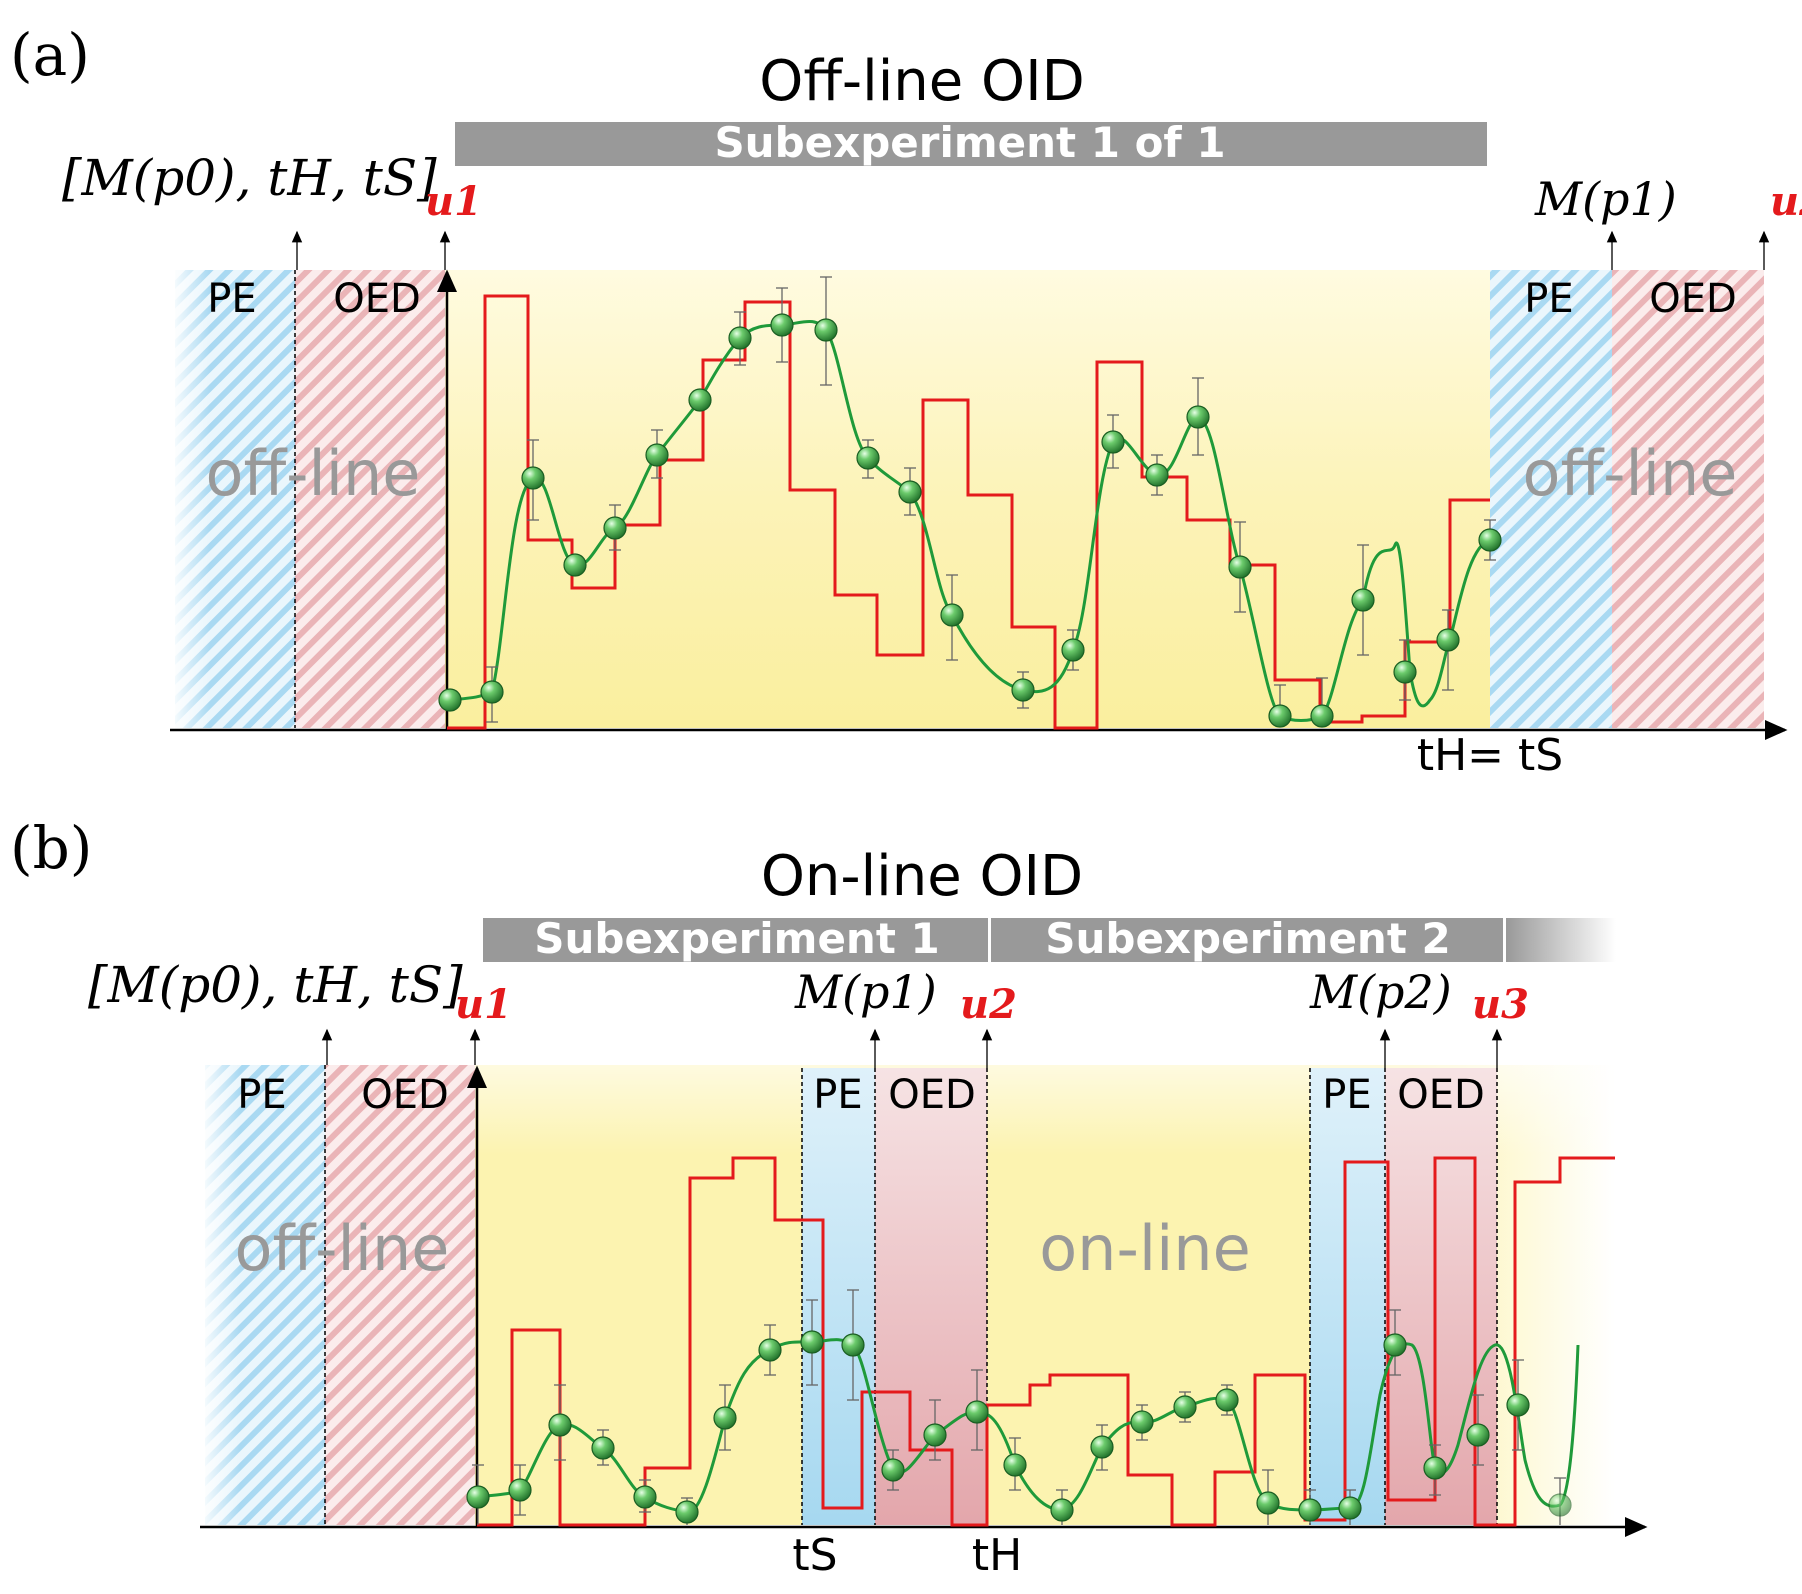  Describe the element at coordinates (1500, 1004) in the screenshot. I see `input-u3-b: u3` at that location.